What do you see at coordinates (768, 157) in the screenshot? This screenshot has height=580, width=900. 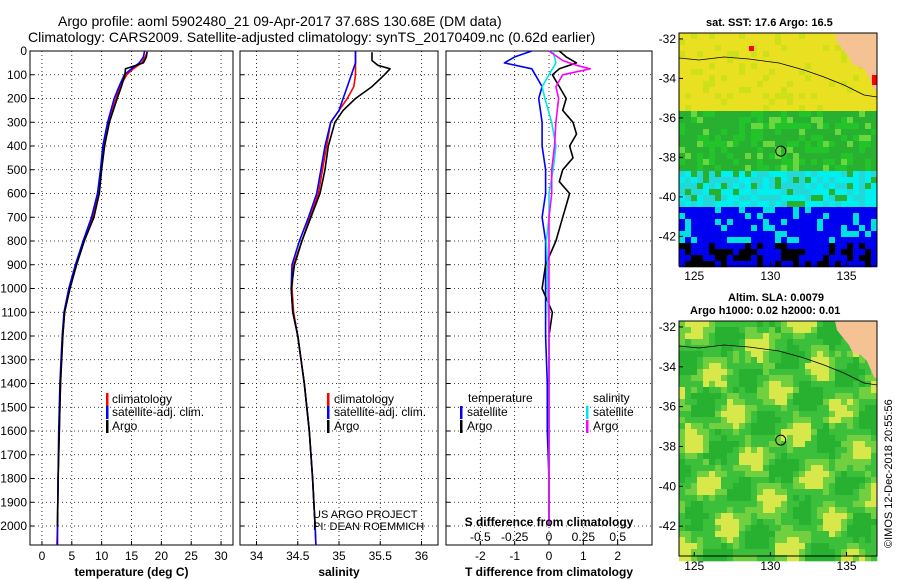 I see `sst-map: 125 130 135-32-34-36-38-40-42` at bounding box center [768, 157].